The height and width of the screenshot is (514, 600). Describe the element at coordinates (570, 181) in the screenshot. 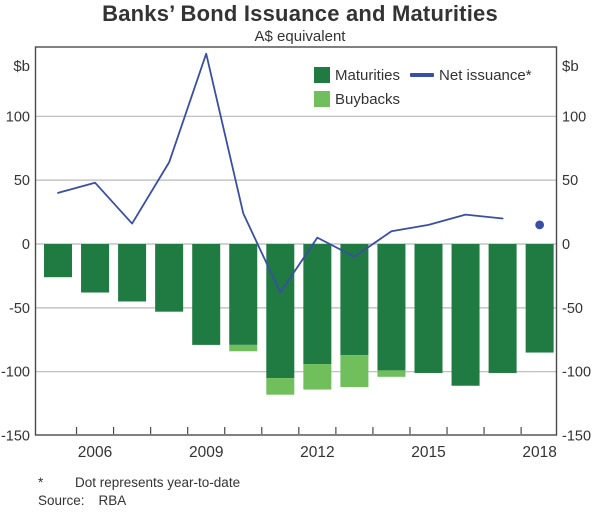

I see `y-axis-label-right: 50` at that location.